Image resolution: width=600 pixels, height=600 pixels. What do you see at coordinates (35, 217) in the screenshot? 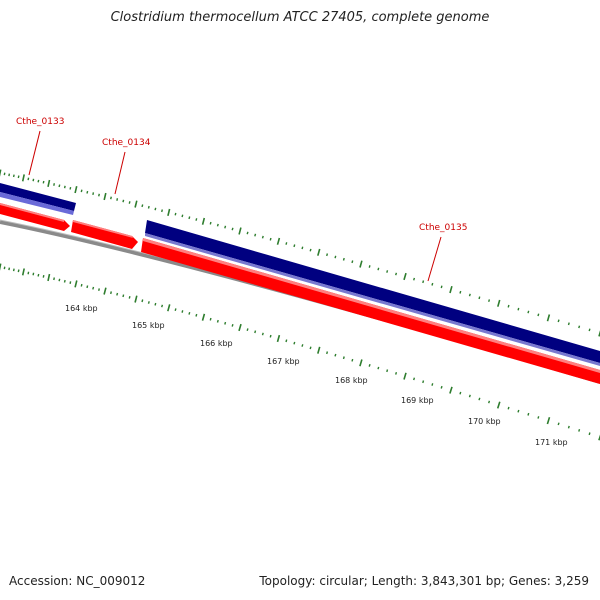
I see `gene-cthe-0133-reverse` at bounding box center [35, 217].